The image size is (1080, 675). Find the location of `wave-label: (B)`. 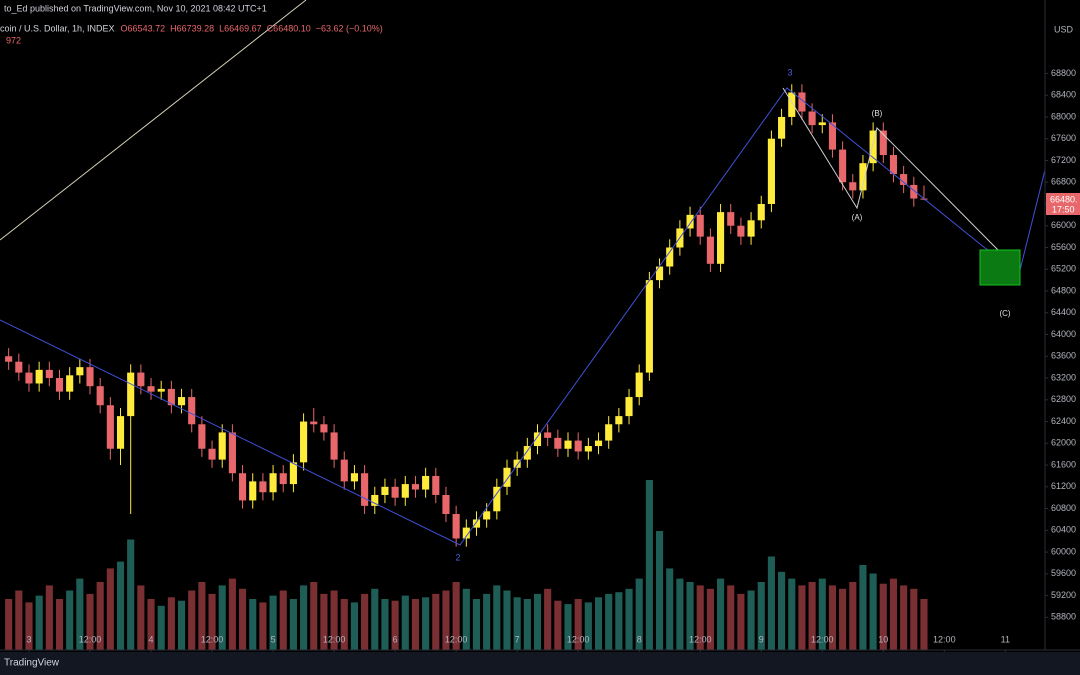

wave-label: (B) is located at coordinates (877, 113).